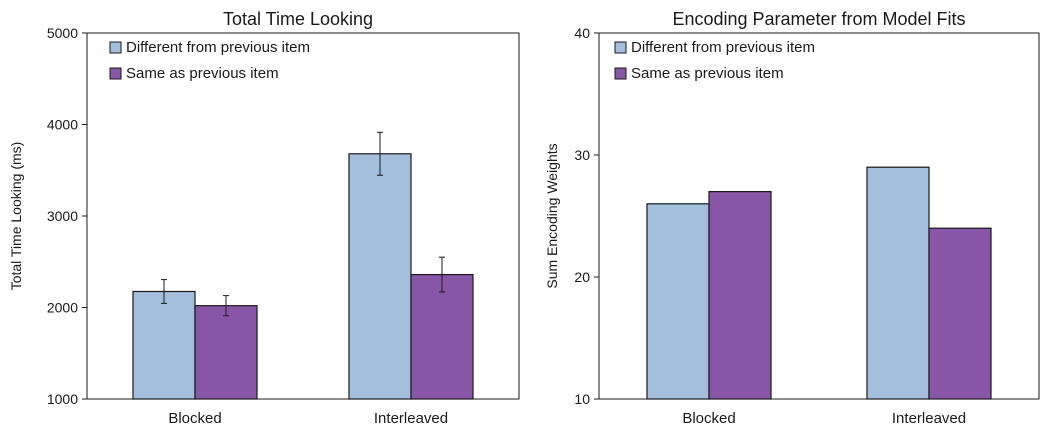  I want to click on y-tick-label: 4000, so click(62, 125).